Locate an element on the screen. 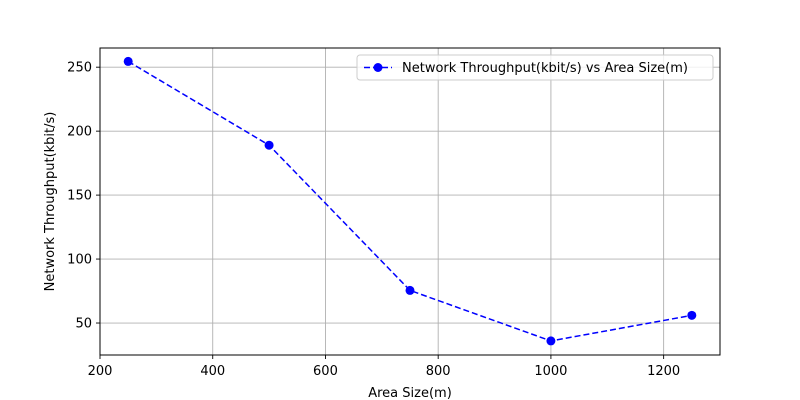  x-tick-label: 200 is located at coordinates (100, 371).